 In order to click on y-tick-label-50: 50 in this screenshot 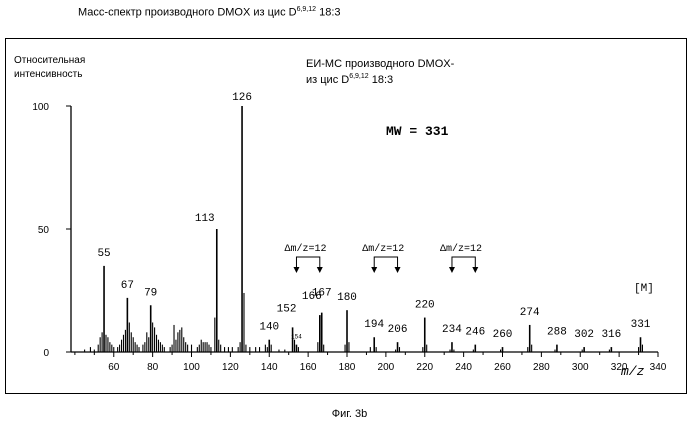, I will do `click(44, 230)`.